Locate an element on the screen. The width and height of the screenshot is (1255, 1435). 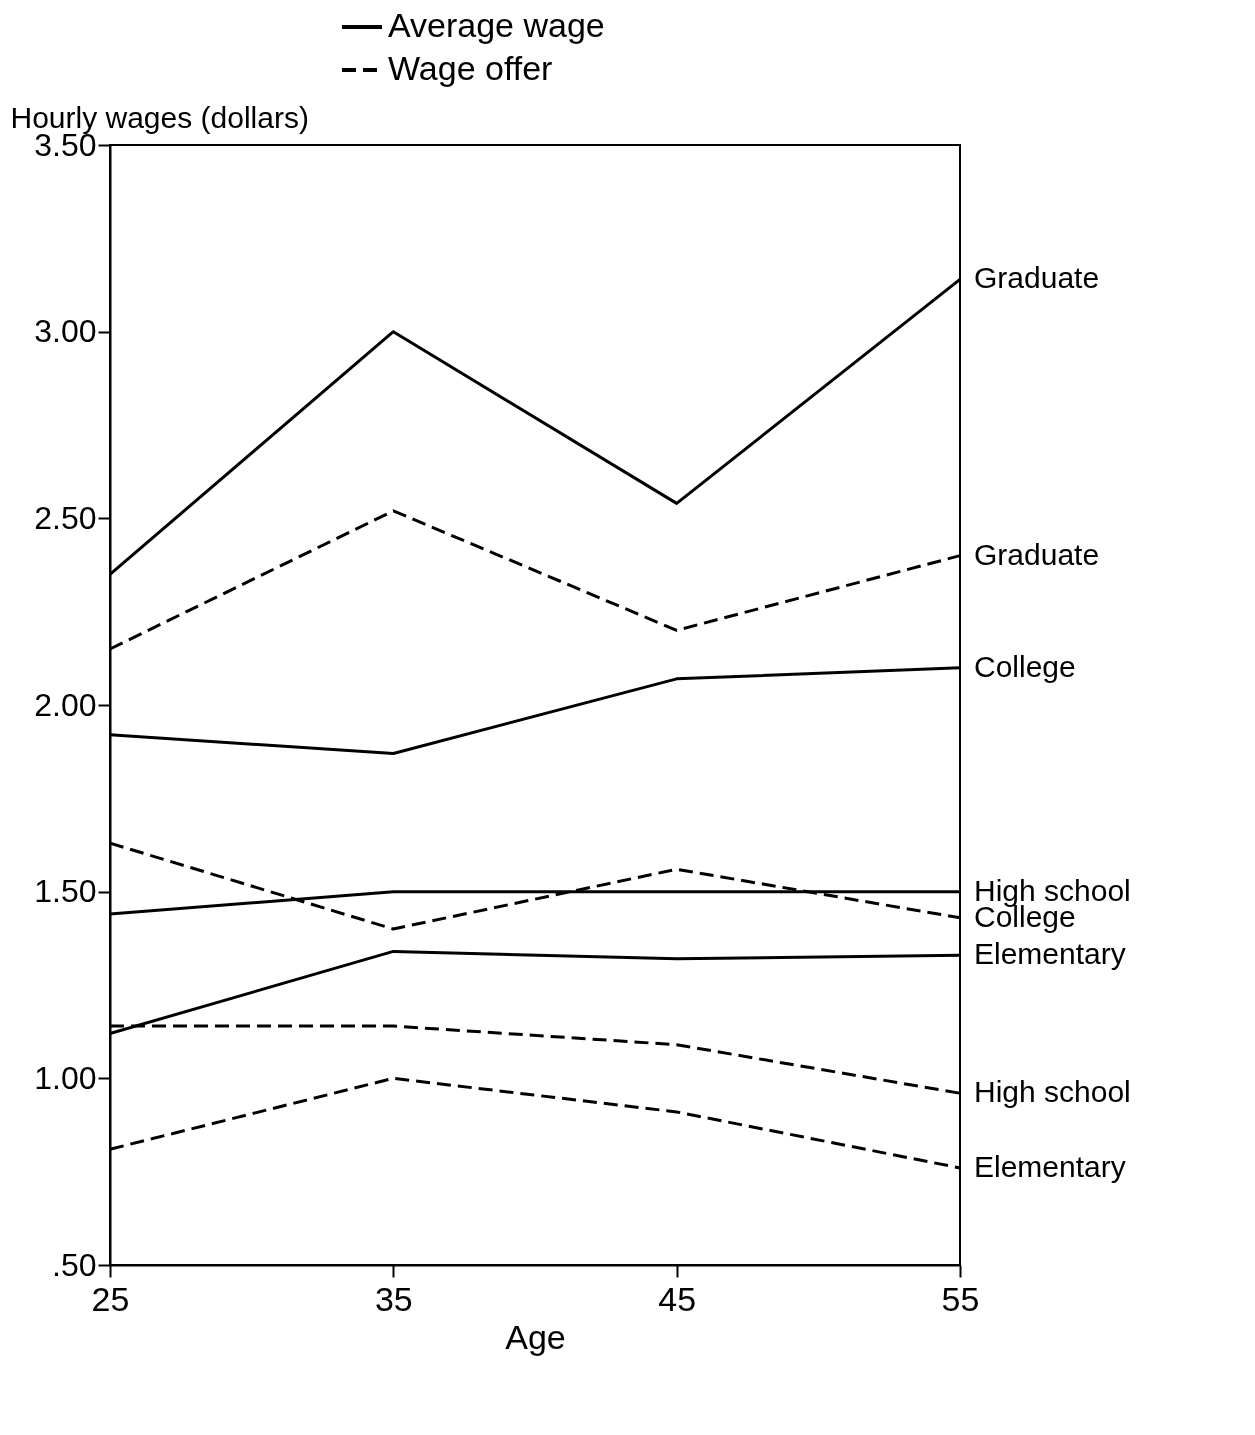
y-tick-label: 1.00 is located at coordinates (65, 1077).